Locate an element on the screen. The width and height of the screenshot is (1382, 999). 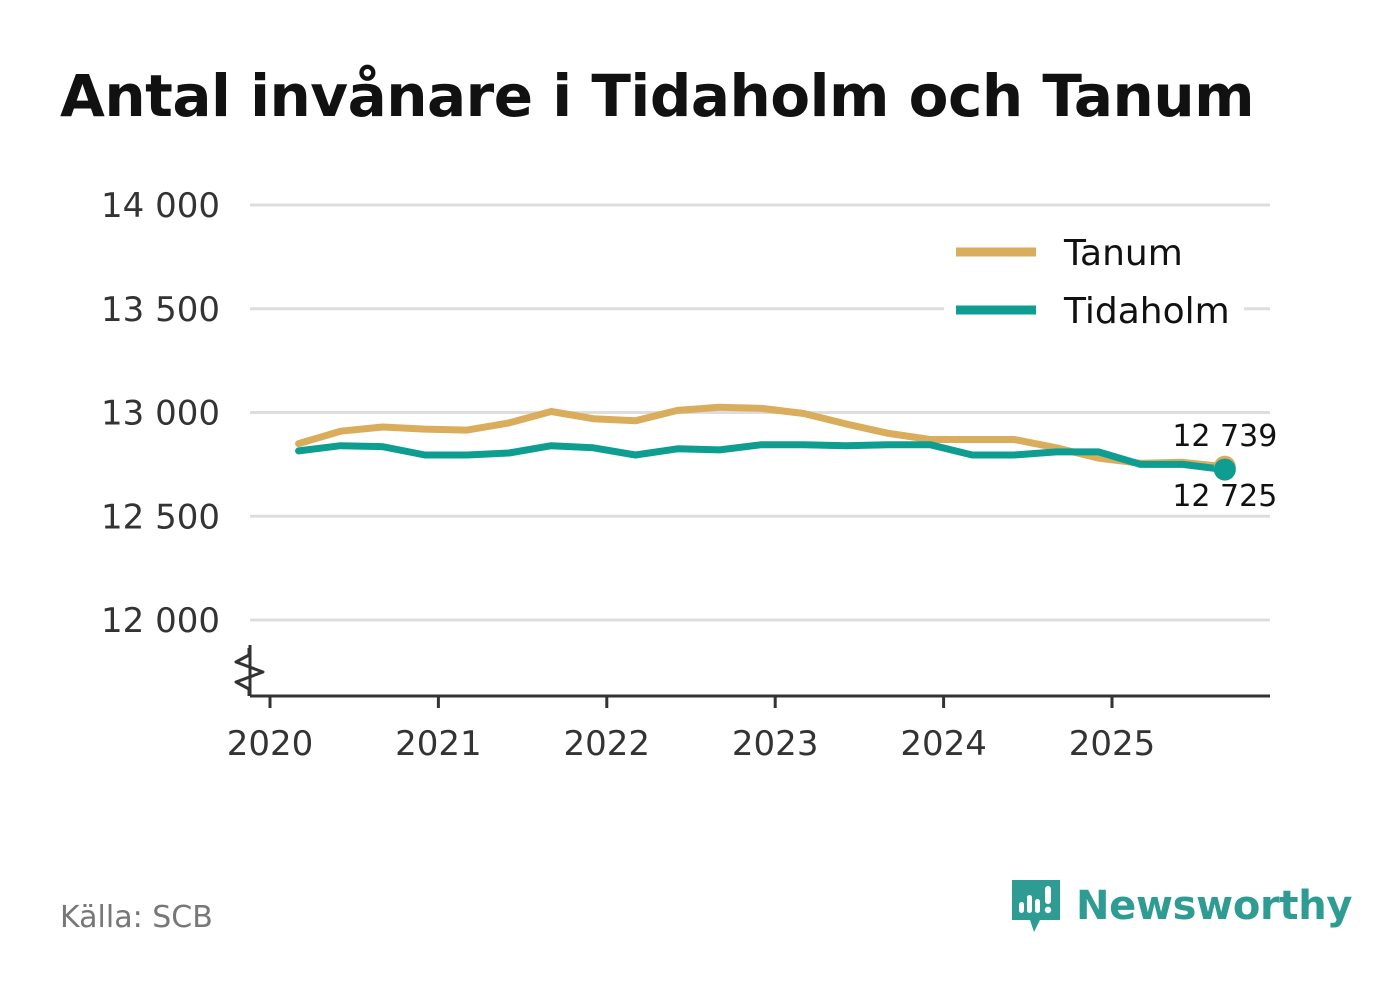
brand-name: Newsworthy is located at coordinates (1214, 906).